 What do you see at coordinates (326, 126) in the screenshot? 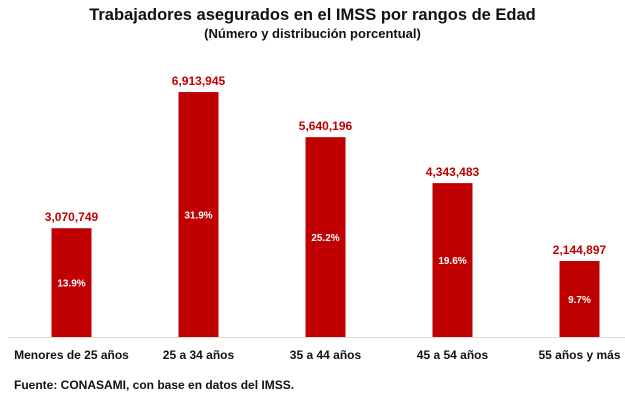
I see `value-label: 5,640,196` at bounding box center [326, 126].